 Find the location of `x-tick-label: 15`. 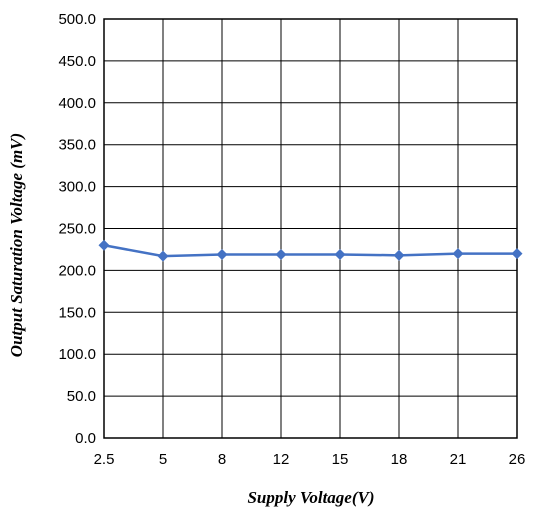

x-tick-label: 15 is located at coordinates (340, 459).